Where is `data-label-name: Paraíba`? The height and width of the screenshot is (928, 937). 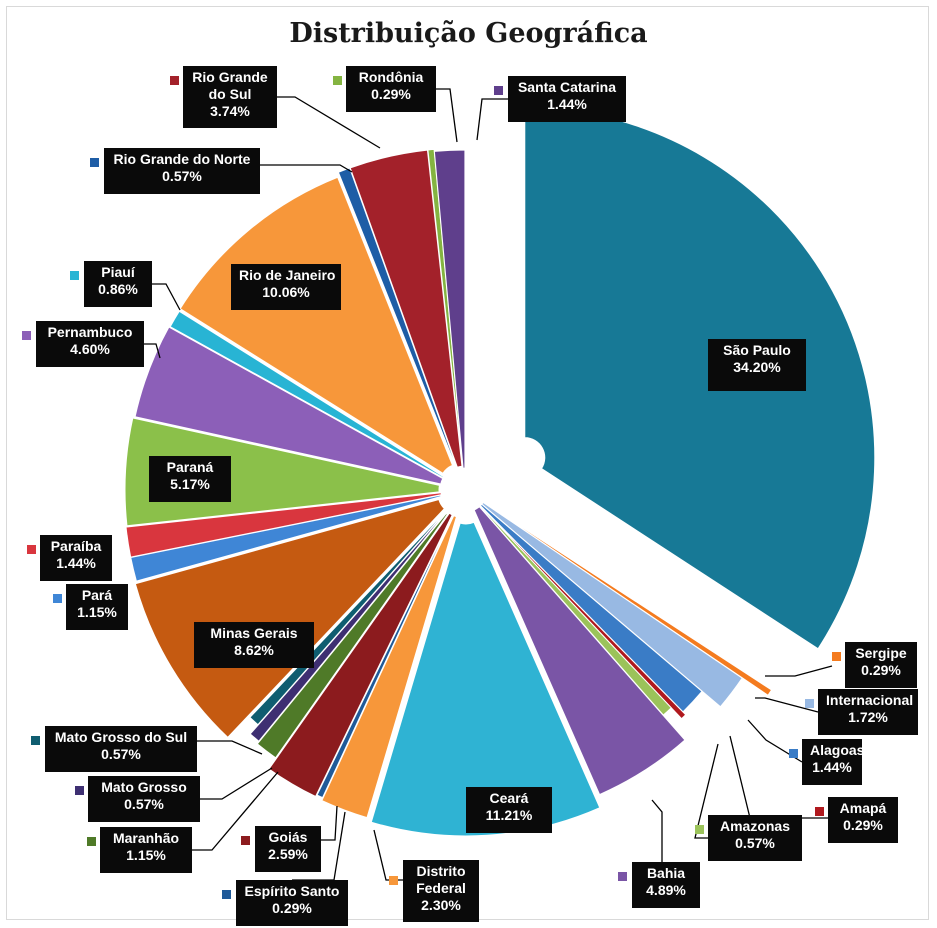
data-label-name: Paraíba is located at coordinates (76, 546).